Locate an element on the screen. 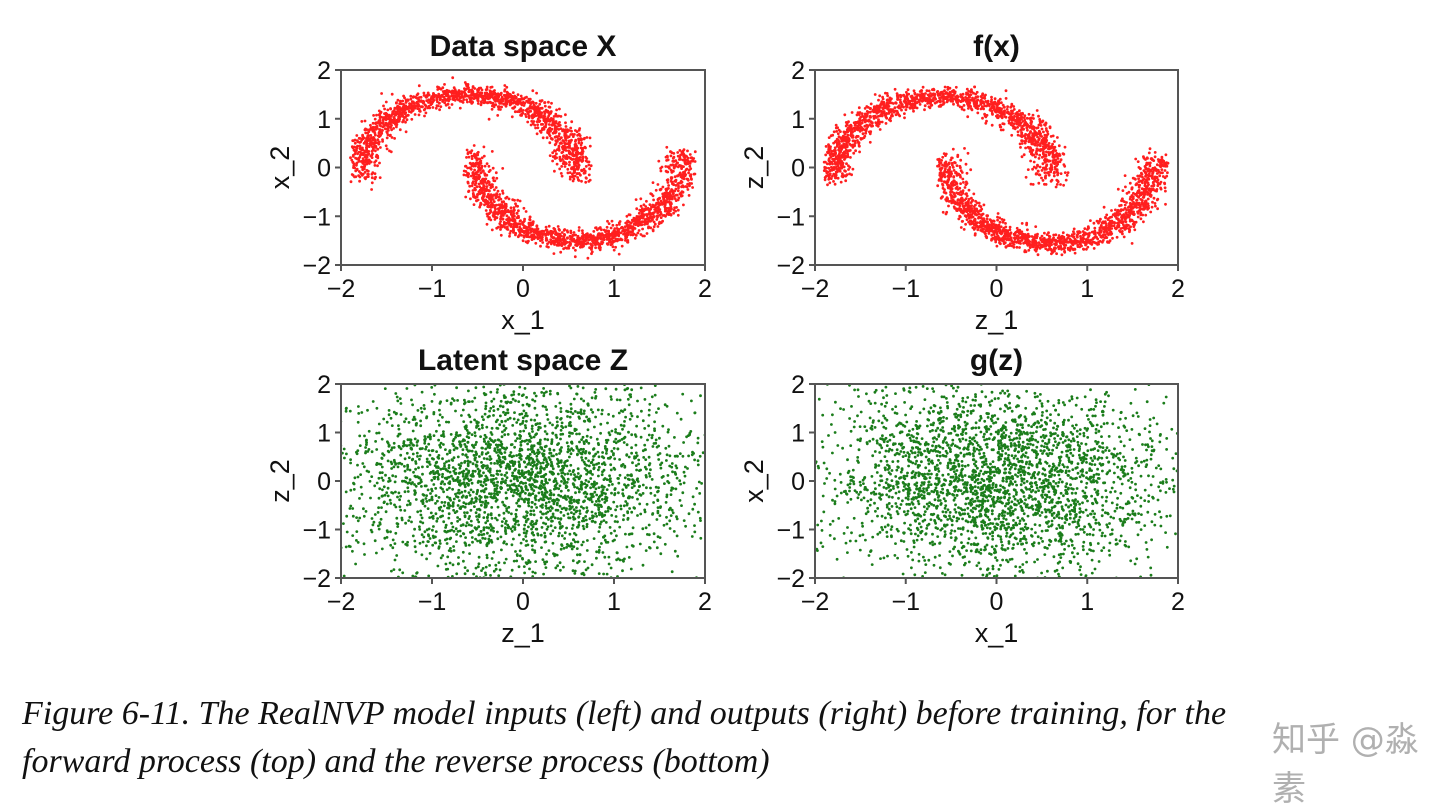 The image size is (1433, 810). points is located at coordinates (523, 167).